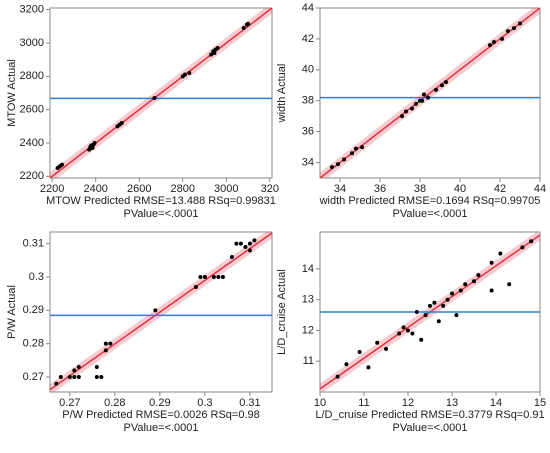  I want to click on y-tick-label: 13, so click(308, 300).